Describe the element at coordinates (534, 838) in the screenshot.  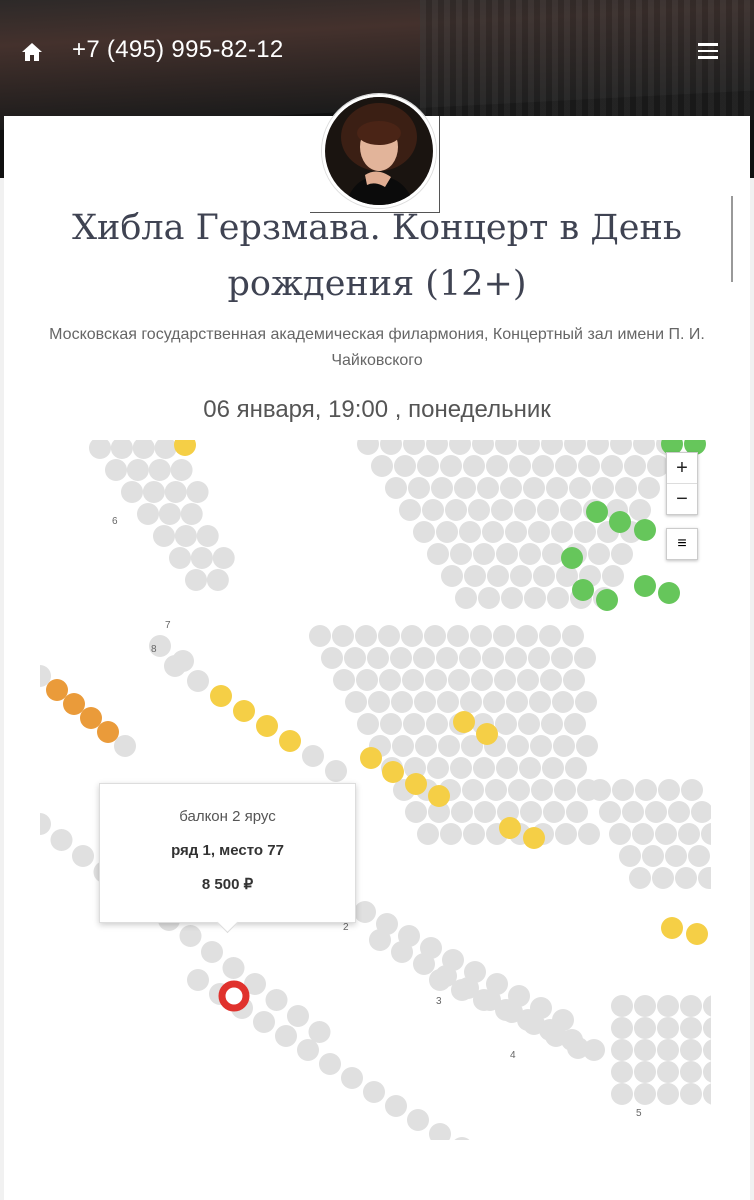
I see `seat-yellow` at that location.